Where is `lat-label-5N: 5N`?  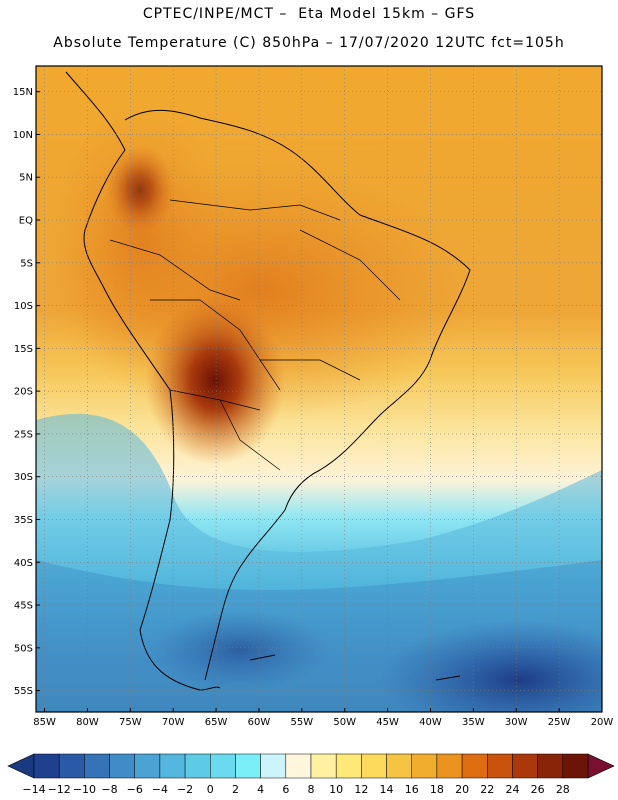
lat-label-5N: 5N is located at coordinates (26, 178).